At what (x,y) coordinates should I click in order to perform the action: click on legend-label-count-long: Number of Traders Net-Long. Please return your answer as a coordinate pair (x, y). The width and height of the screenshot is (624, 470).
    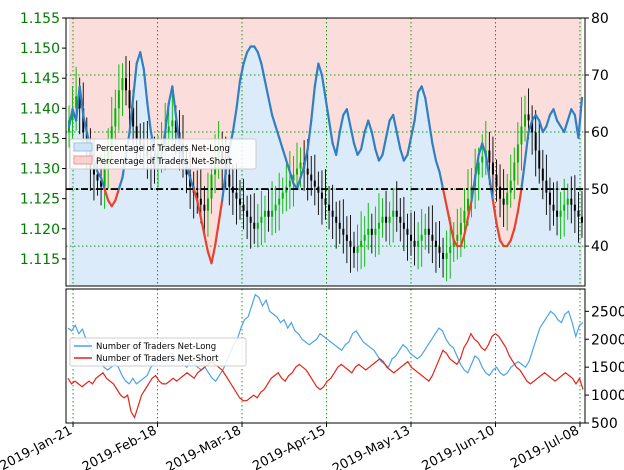
    Looking at the image, I should click on (156, 347).